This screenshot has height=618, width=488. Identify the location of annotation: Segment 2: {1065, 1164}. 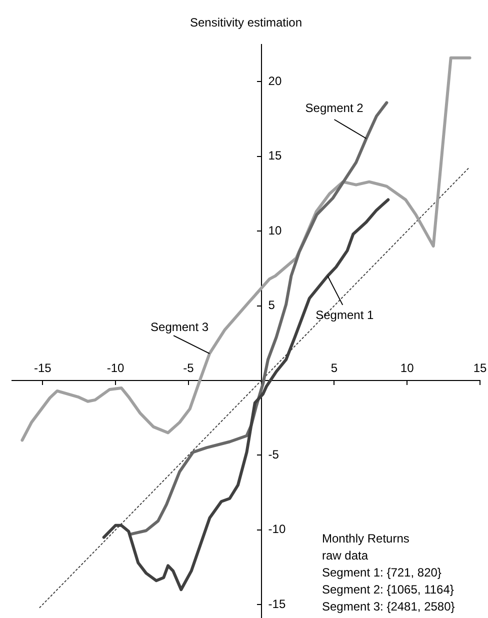
(388, 589).